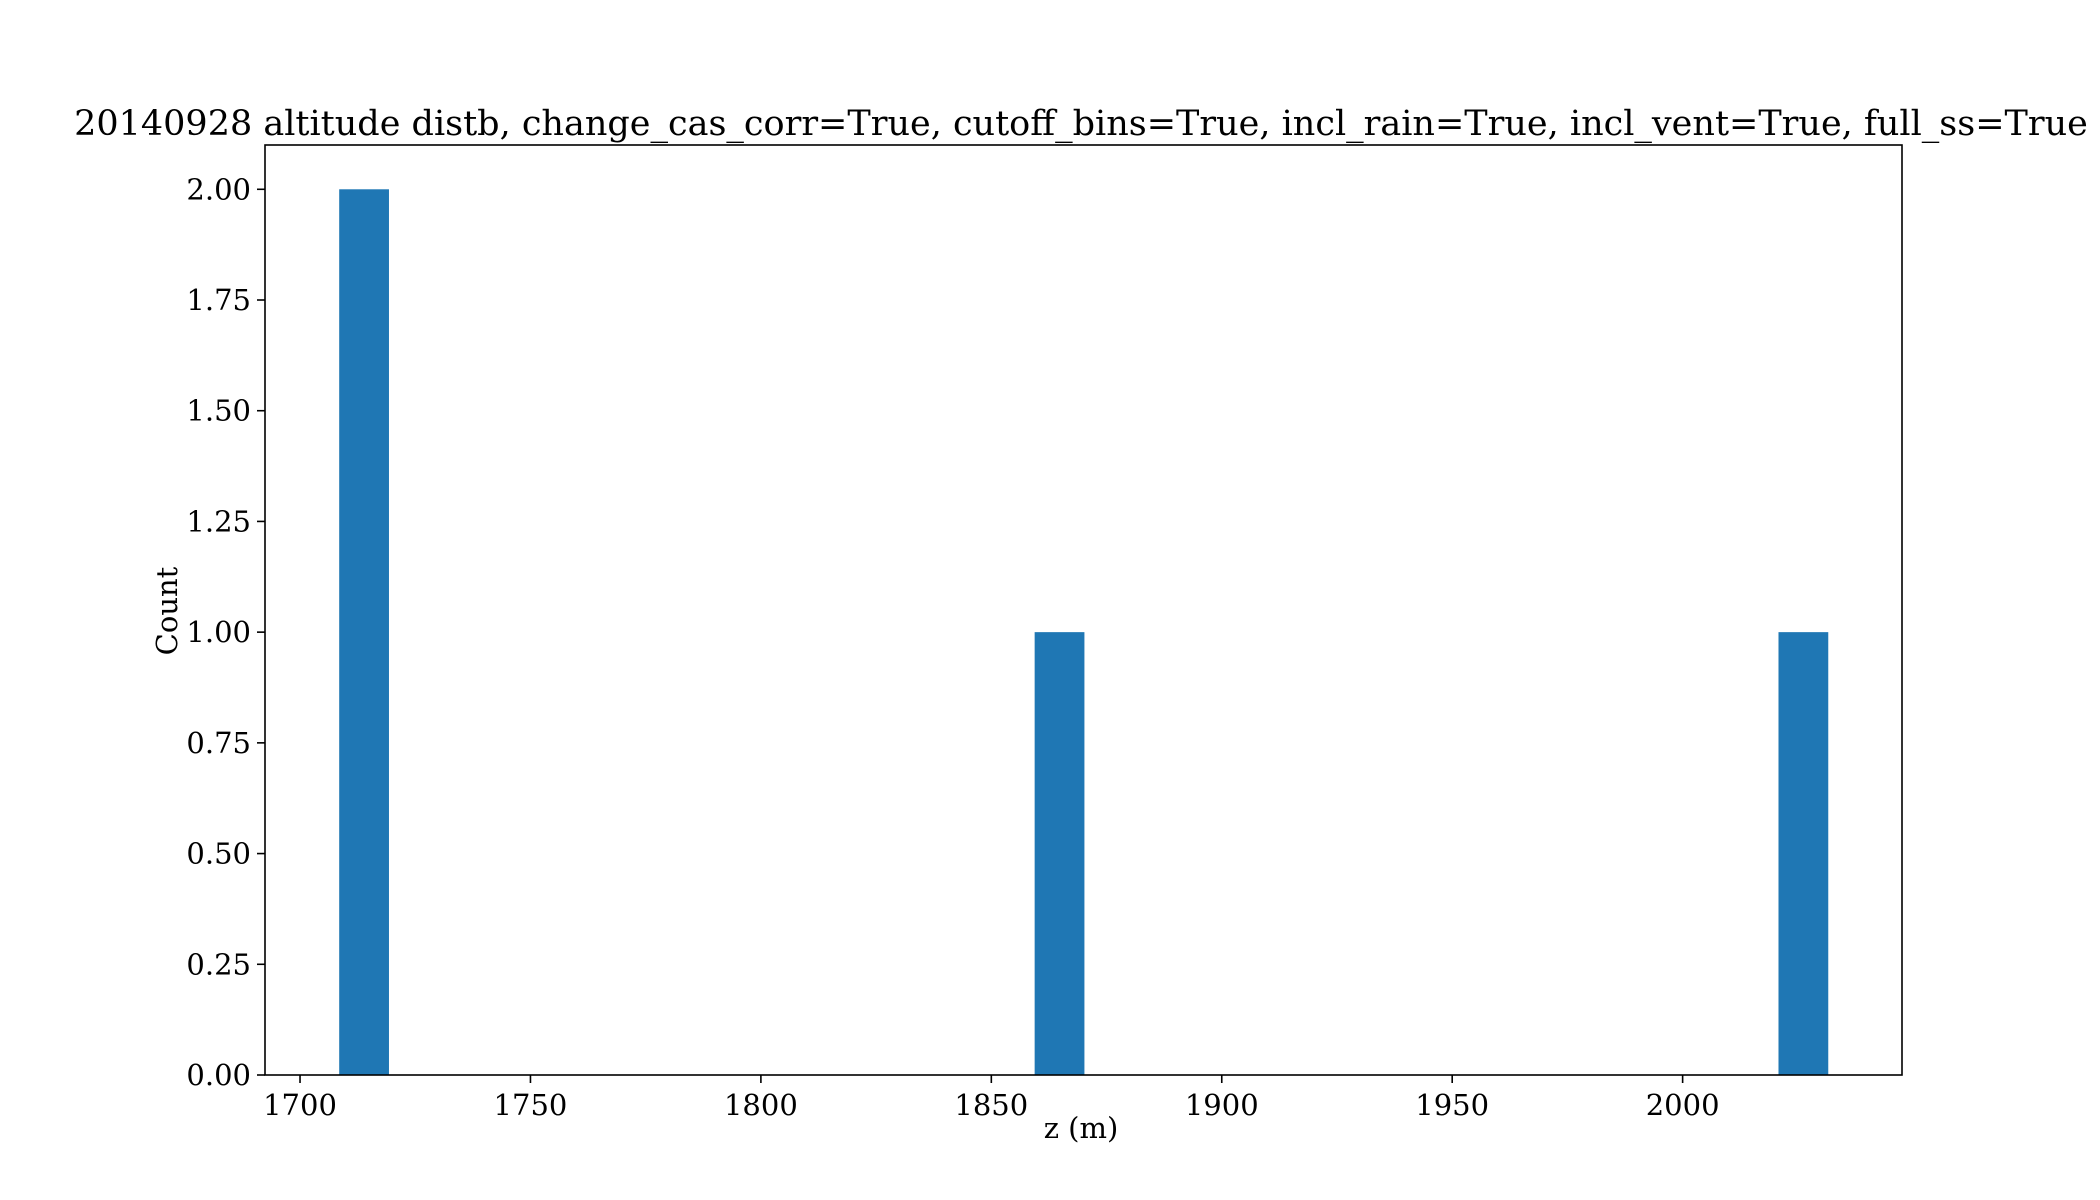 The image size is (2100, 1200). What do you see at coordinates (991, 1105) in the screenshot?
I see `x-tick-label-1850: 1850` at bounding box center [991, 1105].